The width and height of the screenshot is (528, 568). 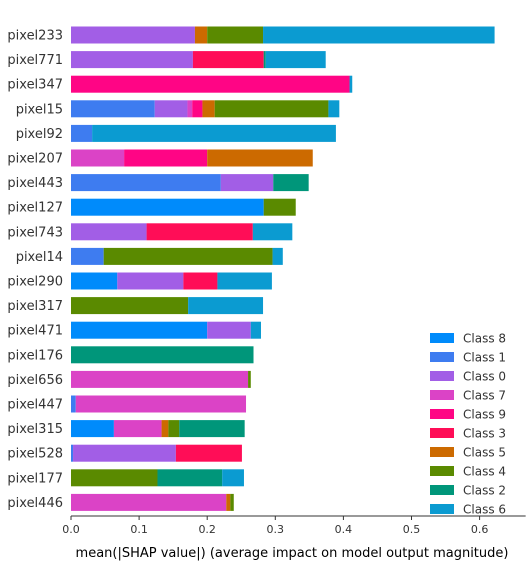 What do you see at coordinates (484, 339) in the screenshot?
I see `legend-label-class-8: Class 8` at bounding box center [484, 339].